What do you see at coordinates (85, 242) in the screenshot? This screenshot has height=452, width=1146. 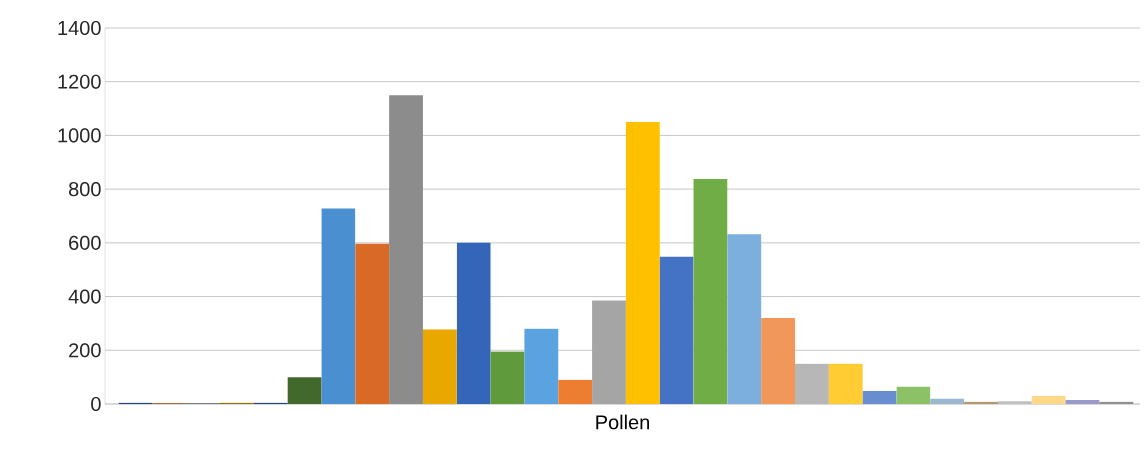 I see `y-tick-label: 600` at bounding box center [85, 242].